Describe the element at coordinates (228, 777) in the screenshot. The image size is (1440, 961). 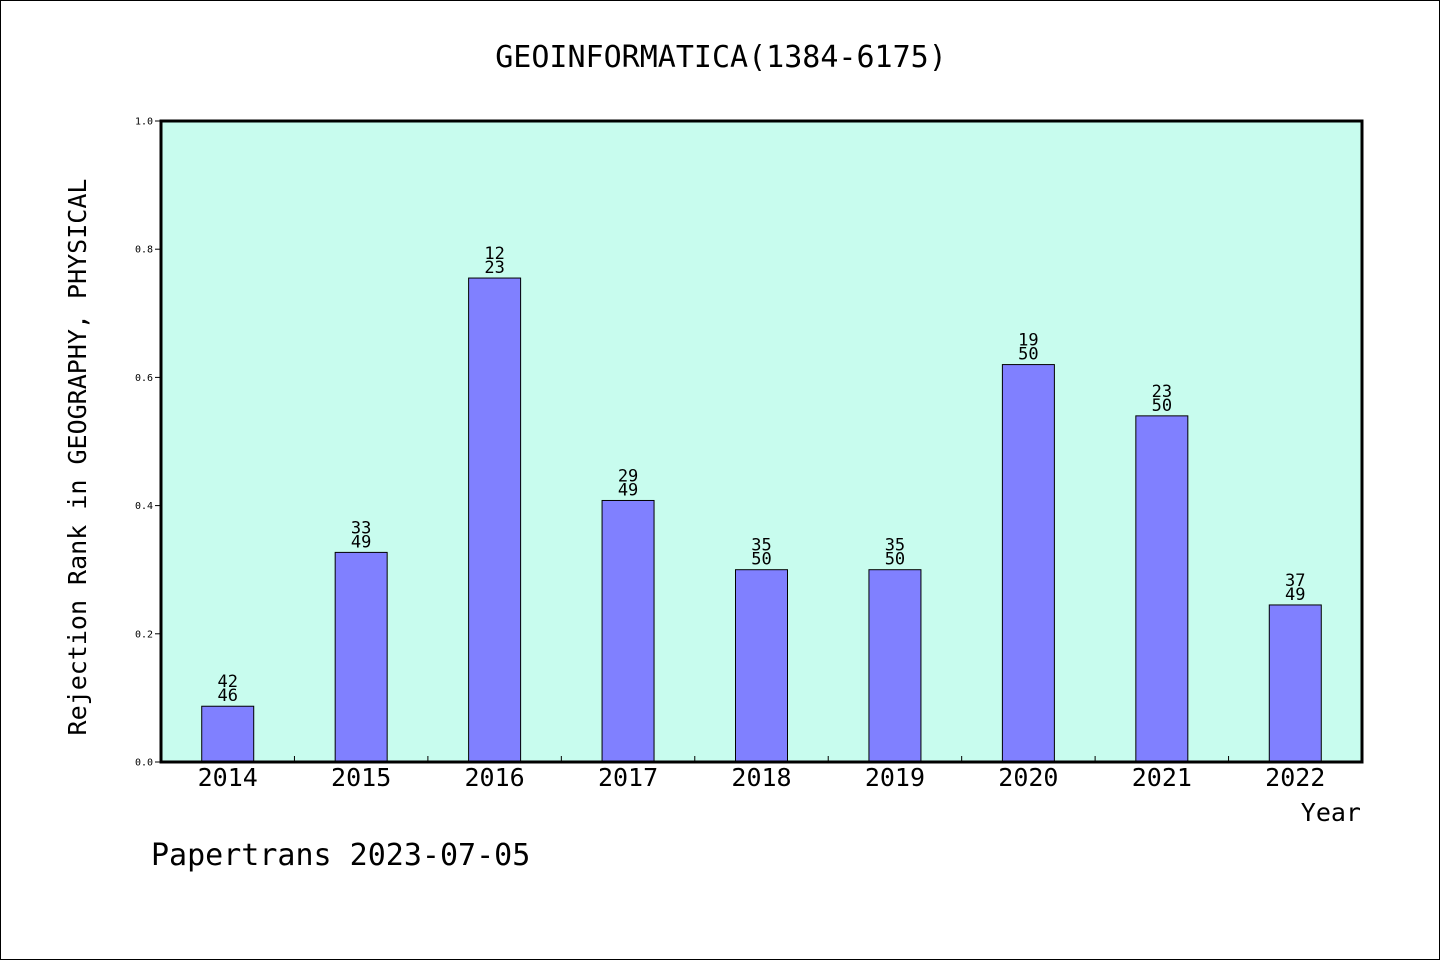
I see `x-tick-label: 2014` at that location.